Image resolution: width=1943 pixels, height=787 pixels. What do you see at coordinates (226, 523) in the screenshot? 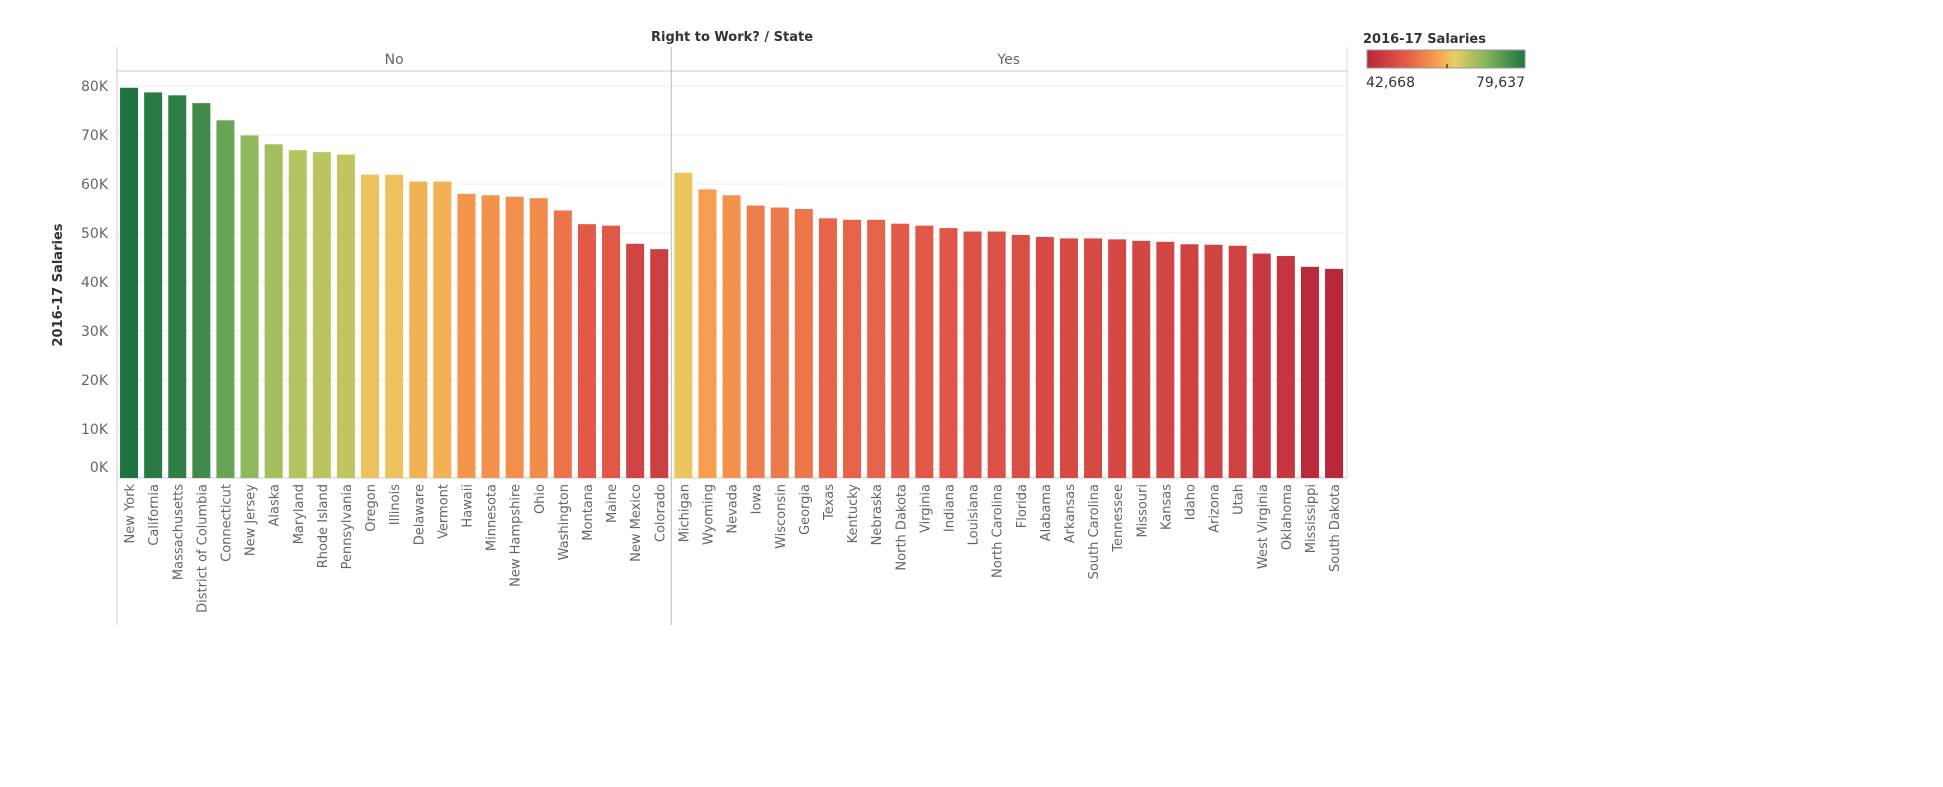
I see `x-tick-label: Connecticut` at bounding box center [226, 523].